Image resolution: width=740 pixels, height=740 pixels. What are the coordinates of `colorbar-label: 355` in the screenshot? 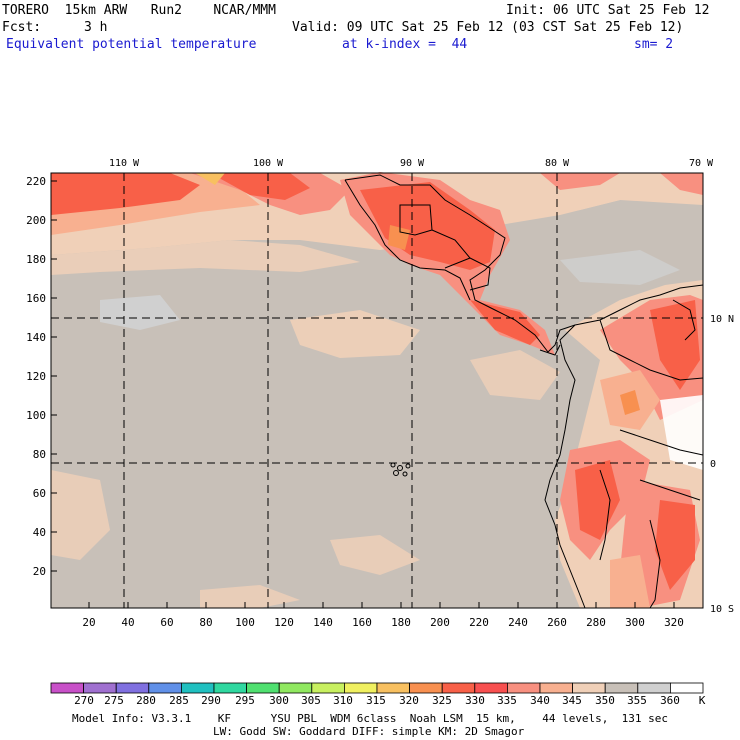 It's located at (637, 700).